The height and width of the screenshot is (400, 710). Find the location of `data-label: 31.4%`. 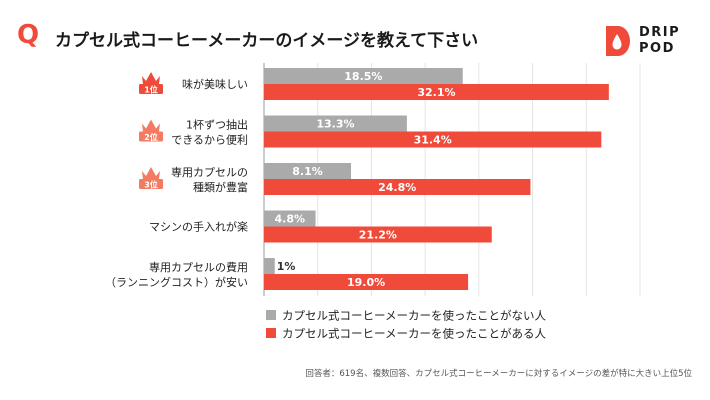

data-label: 31.4% is located at coordinates (433, 140).